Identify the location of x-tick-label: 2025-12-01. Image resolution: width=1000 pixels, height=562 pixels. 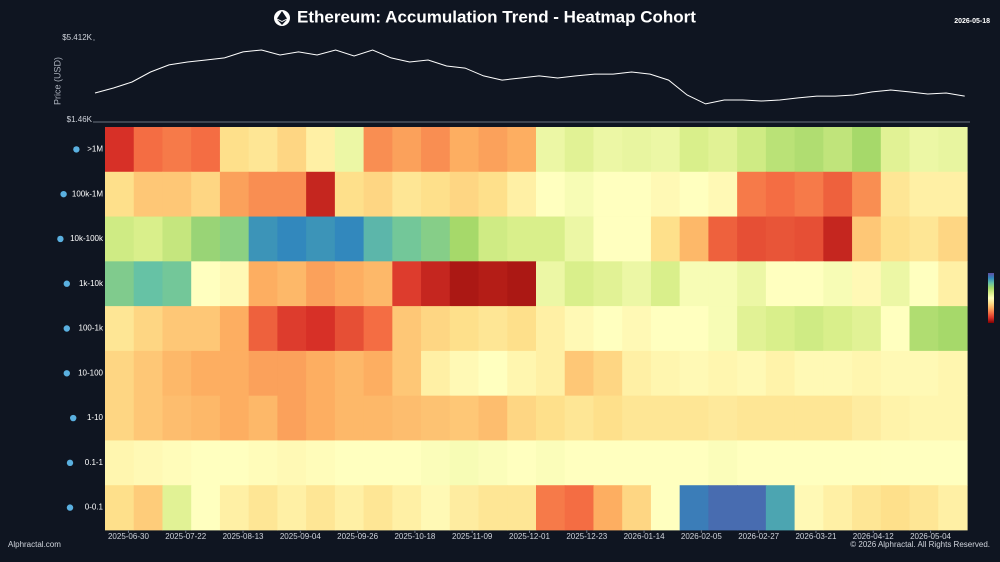
(529, 536).